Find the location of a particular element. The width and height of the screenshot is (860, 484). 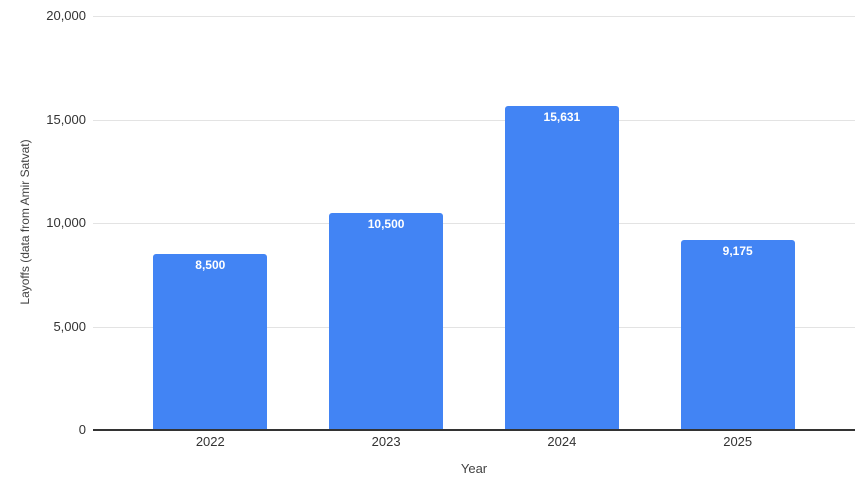

bar-2023: 10,500 is located at coordinates (386, 321).